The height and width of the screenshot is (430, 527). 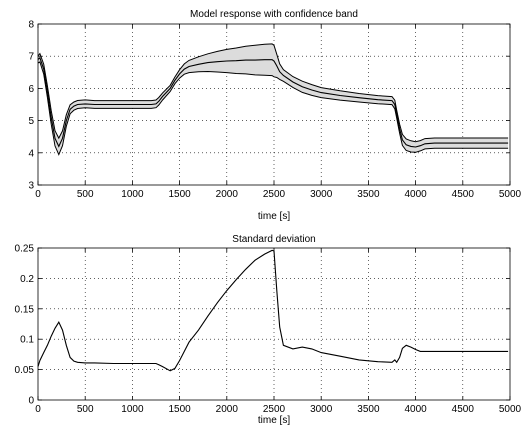 I want to click on top-ytick-label: 5, so click(x=31, y=121).